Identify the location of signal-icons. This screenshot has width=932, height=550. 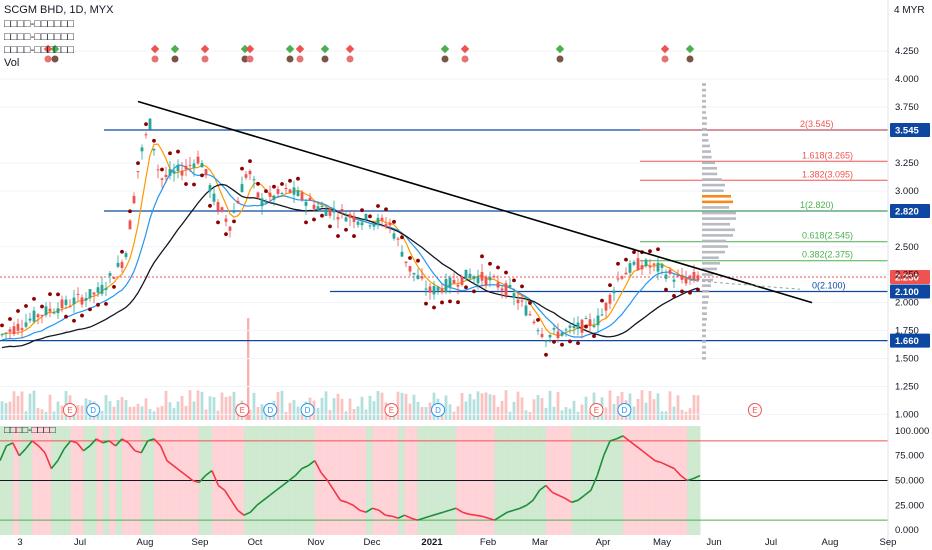
(369, 53).